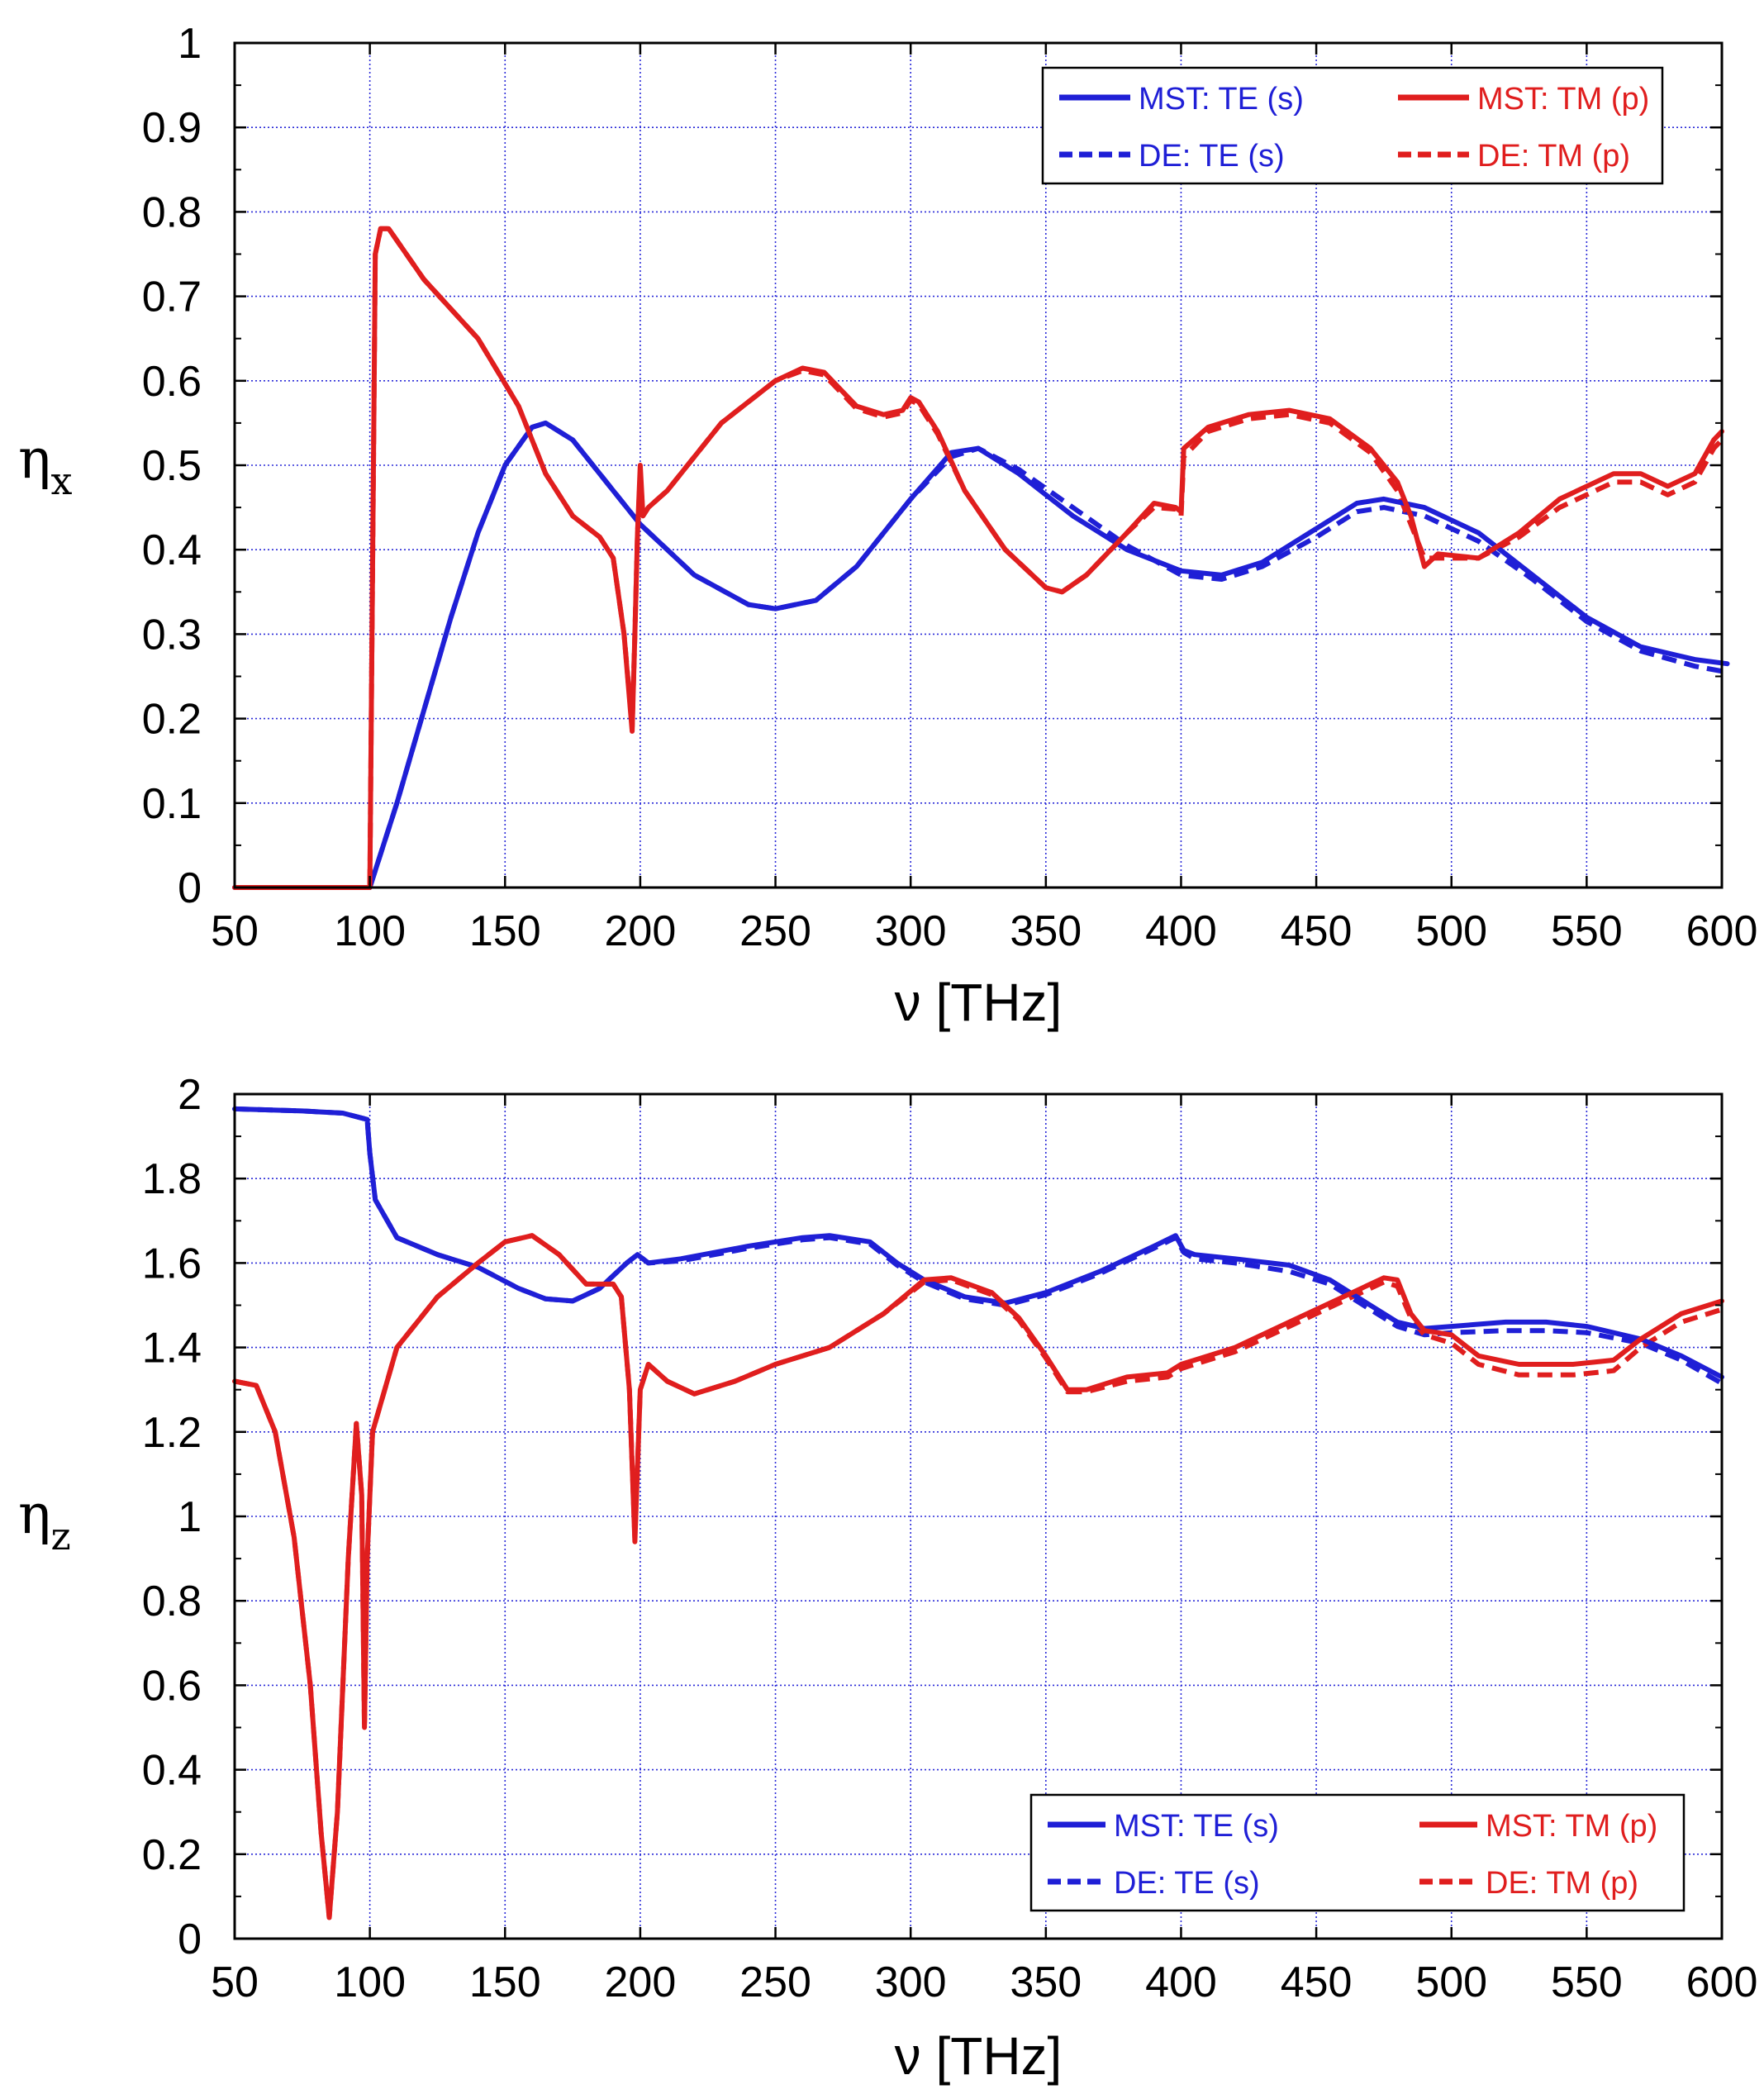 The width and height of the screenshot is (1764, 2094). Describe the element at coordinates (62, 481) in the screenshot. I see `y-axis-label-subscript: x` at that location.